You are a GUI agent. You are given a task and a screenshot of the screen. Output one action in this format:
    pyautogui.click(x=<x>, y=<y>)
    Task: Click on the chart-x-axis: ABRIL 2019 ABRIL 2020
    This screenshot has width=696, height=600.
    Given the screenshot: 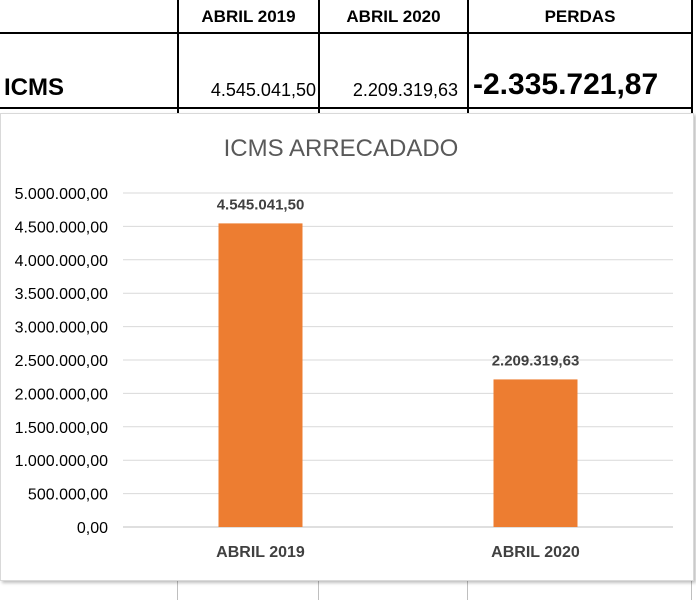 What is the action you would take?
    pyautogui.click(x=398, y=552)
    